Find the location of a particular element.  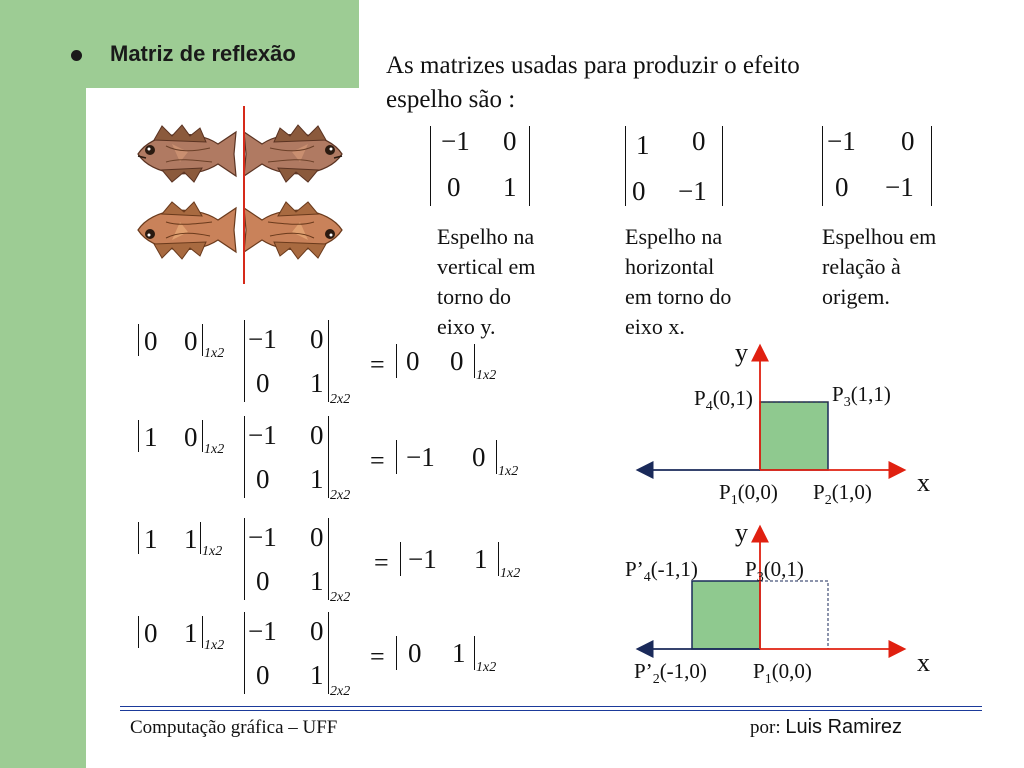

unit-square is located at coordinates (794, 436).